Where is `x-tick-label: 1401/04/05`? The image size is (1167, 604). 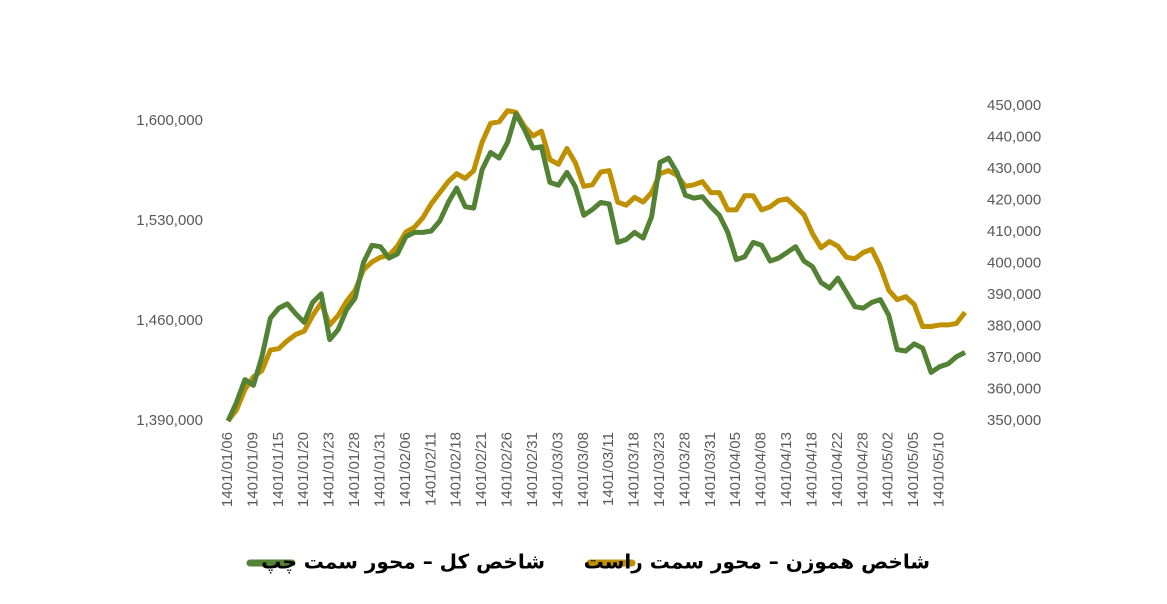
x-tick-label: 1401/04/05 is located at coordinates (735, 469).